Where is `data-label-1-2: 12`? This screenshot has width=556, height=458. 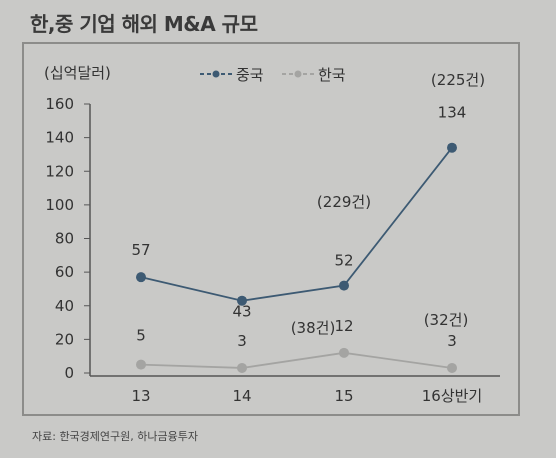
data-label-1-2: 12 is located at coordinates (343, 326).